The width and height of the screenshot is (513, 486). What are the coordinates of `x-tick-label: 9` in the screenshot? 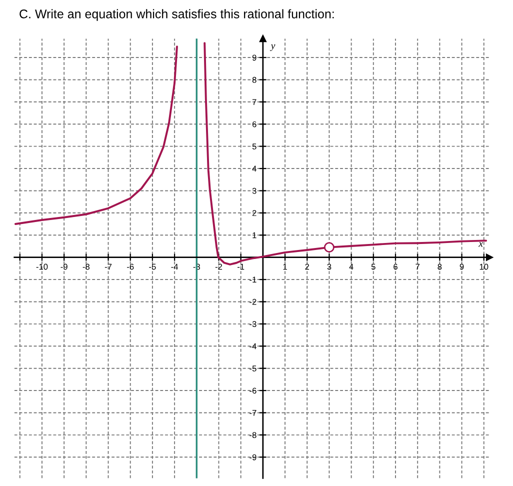 It's located at (462, 267).